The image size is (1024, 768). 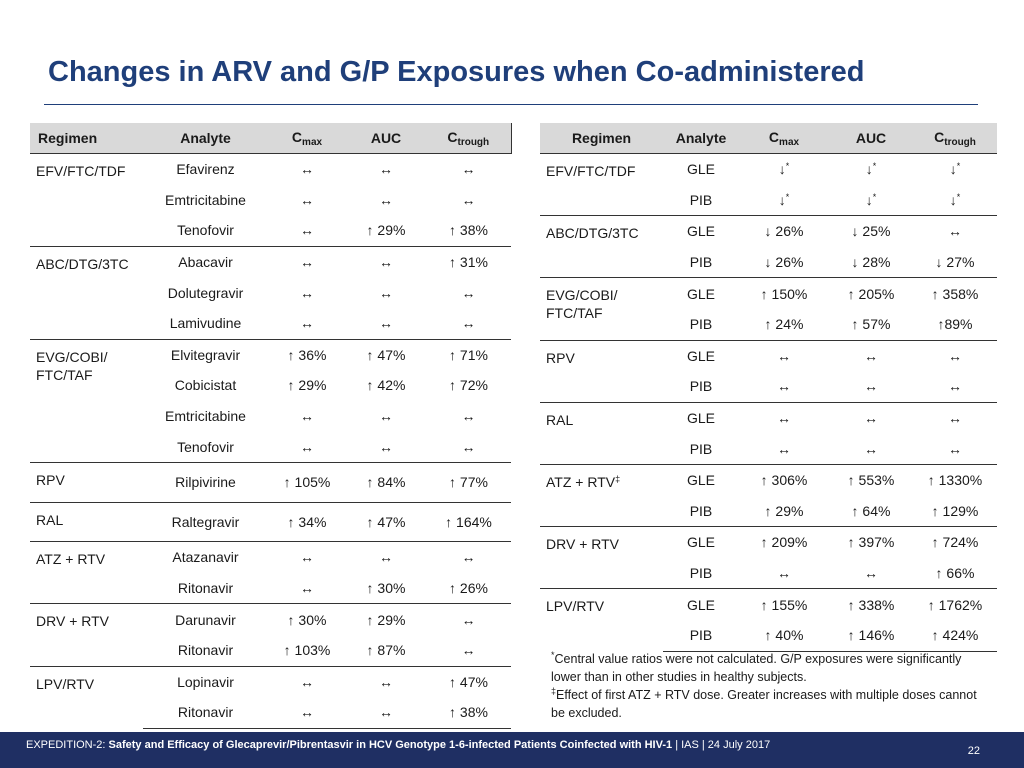 I want to click on right-ctrough-cell: ↑ 129%, so click(x=955, y=510).